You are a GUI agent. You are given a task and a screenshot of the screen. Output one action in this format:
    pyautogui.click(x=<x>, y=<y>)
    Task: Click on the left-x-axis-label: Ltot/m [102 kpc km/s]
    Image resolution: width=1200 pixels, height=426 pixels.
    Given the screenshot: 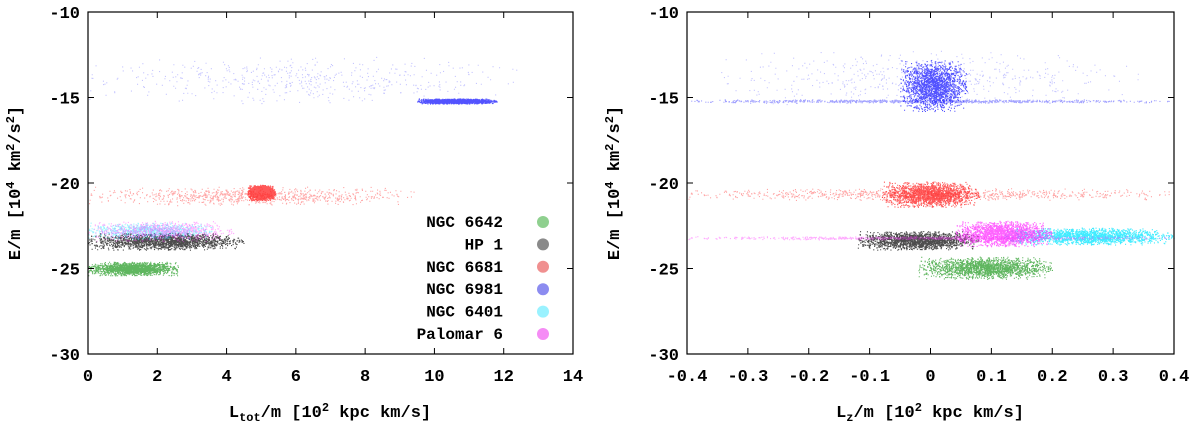 What is the action you would take?
    pyautogui.click(x=330, y=413)
    